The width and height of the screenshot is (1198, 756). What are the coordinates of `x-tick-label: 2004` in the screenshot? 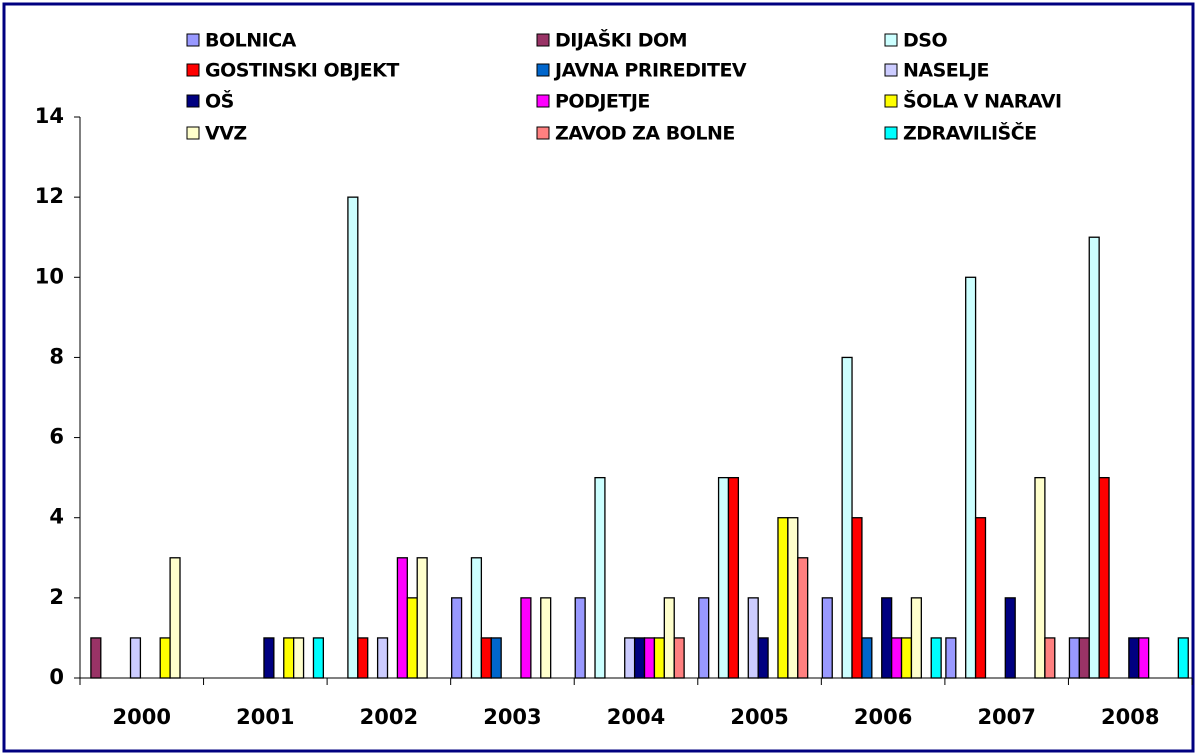 It's located at (636, 717).